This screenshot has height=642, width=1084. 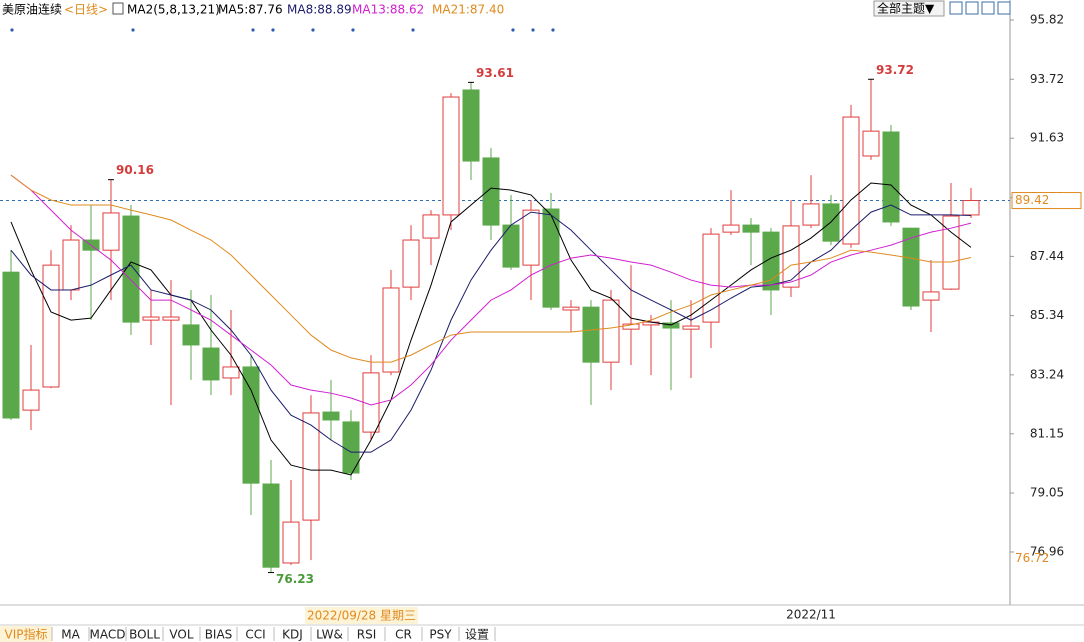 I want to click on indicator-icon, so click(x=118, y=8).